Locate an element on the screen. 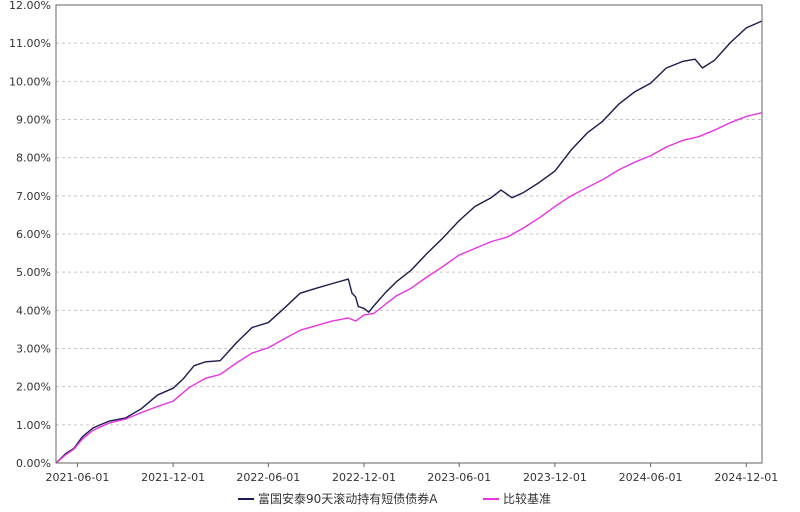  y-tick-label: 5.00% is located at coordinates (33, 272).